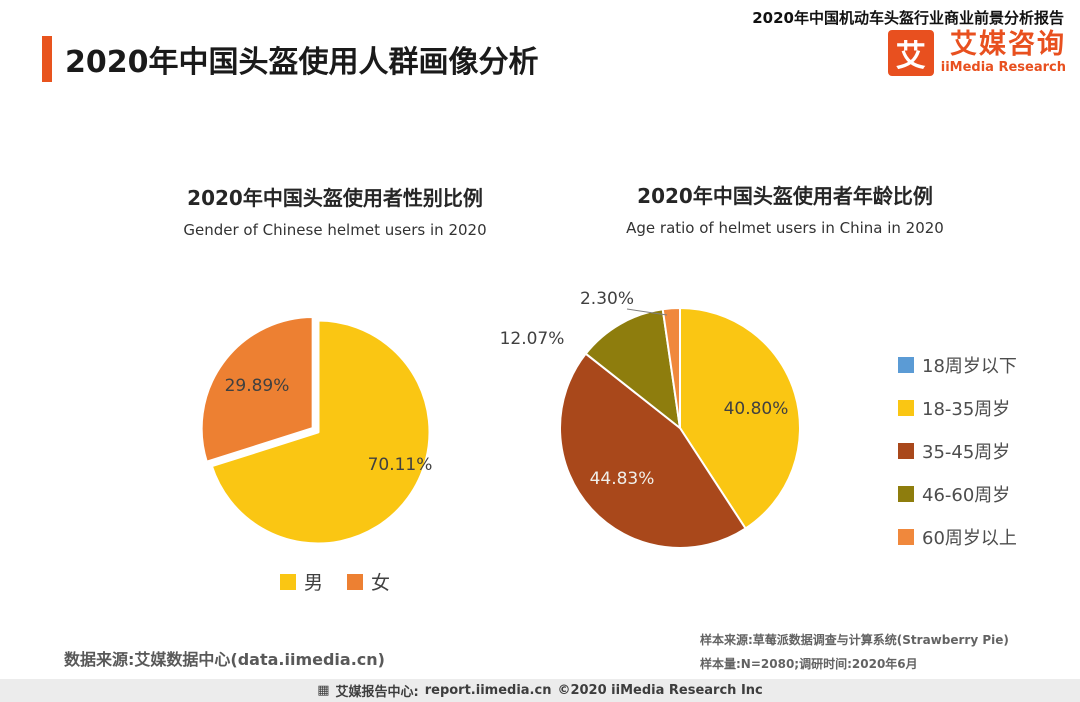 This screenshot has height=702, width=1080. I want to click on data-source-note: 数据来源:艾媒数据中心(data.iimedia.cn), so click(224, 659).